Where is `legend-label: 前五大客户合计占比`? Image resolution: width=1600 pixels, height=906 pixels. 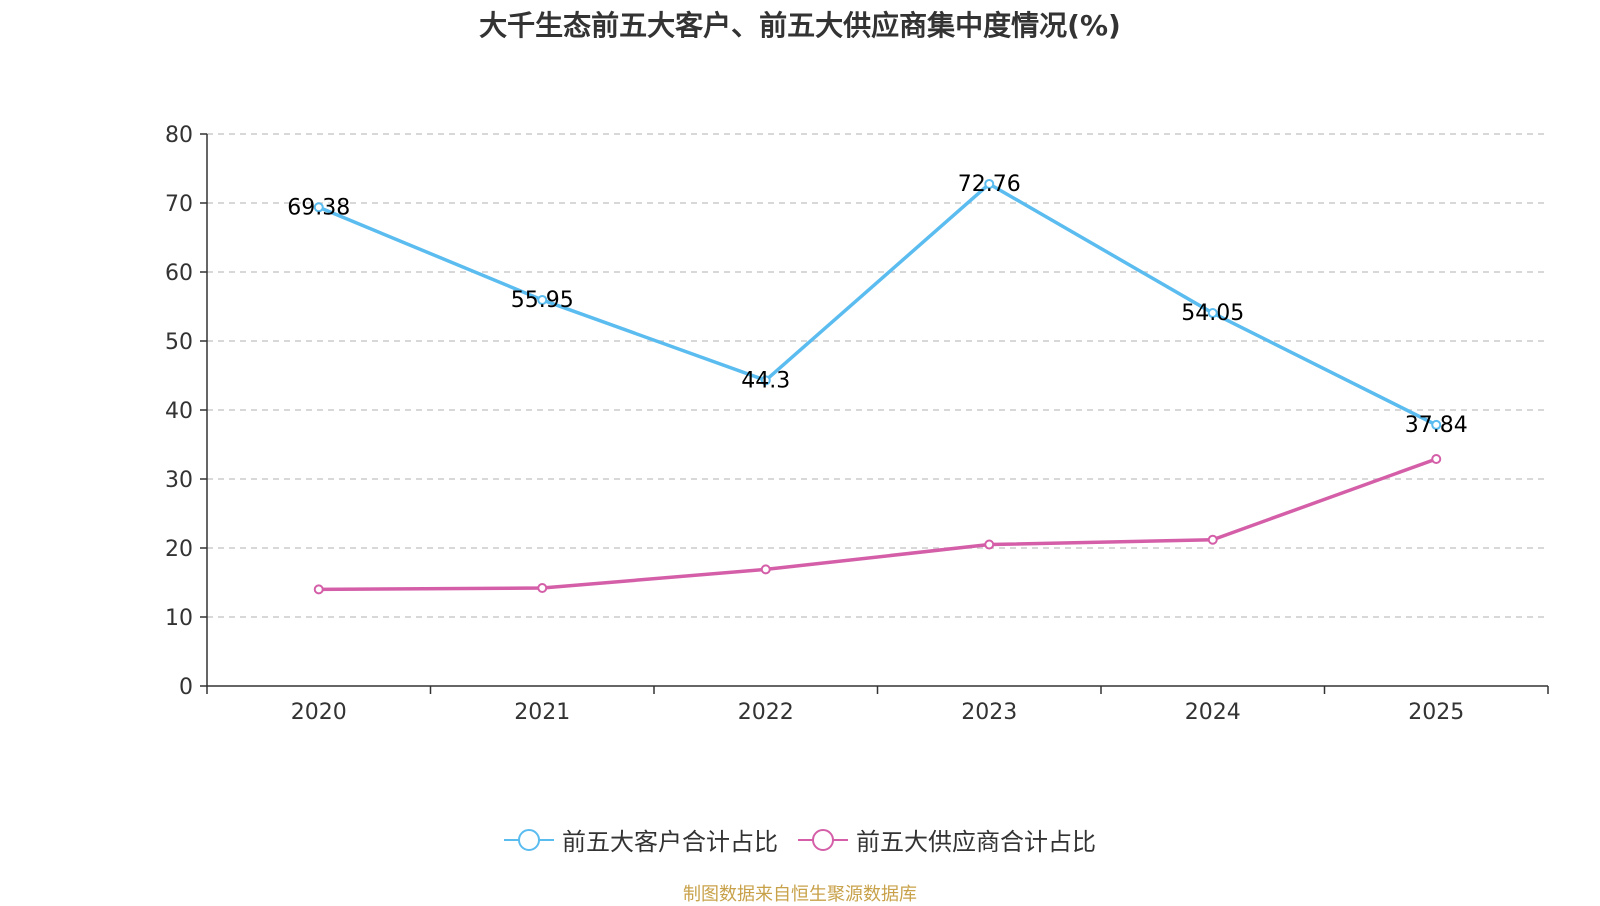
legend-label: 前五大客户合计占比 is located at coordinates (670, 842).